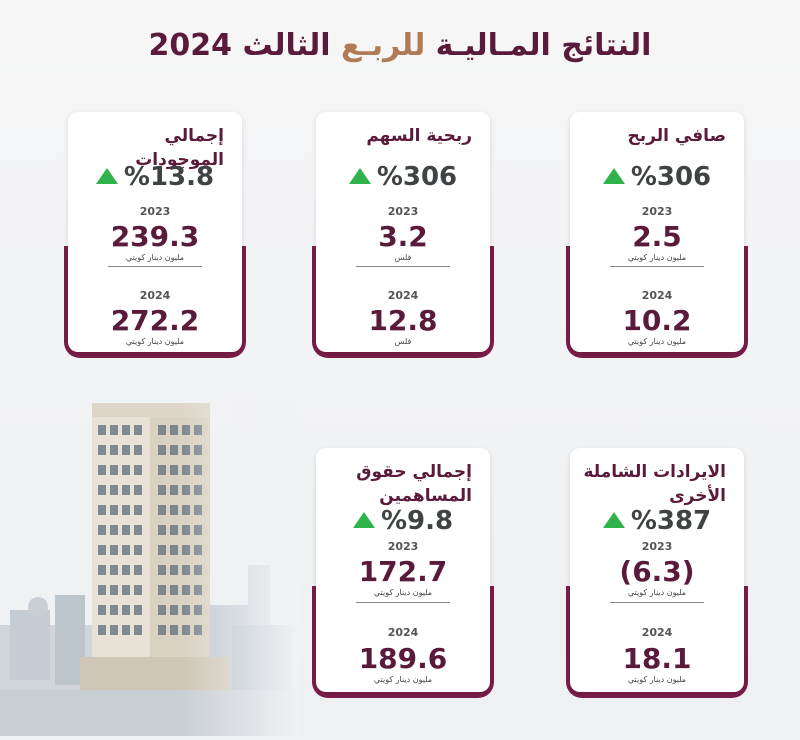 This screenshot has height=740, width=800. I want to click on value-2023: 239.3, so click(155, 236).